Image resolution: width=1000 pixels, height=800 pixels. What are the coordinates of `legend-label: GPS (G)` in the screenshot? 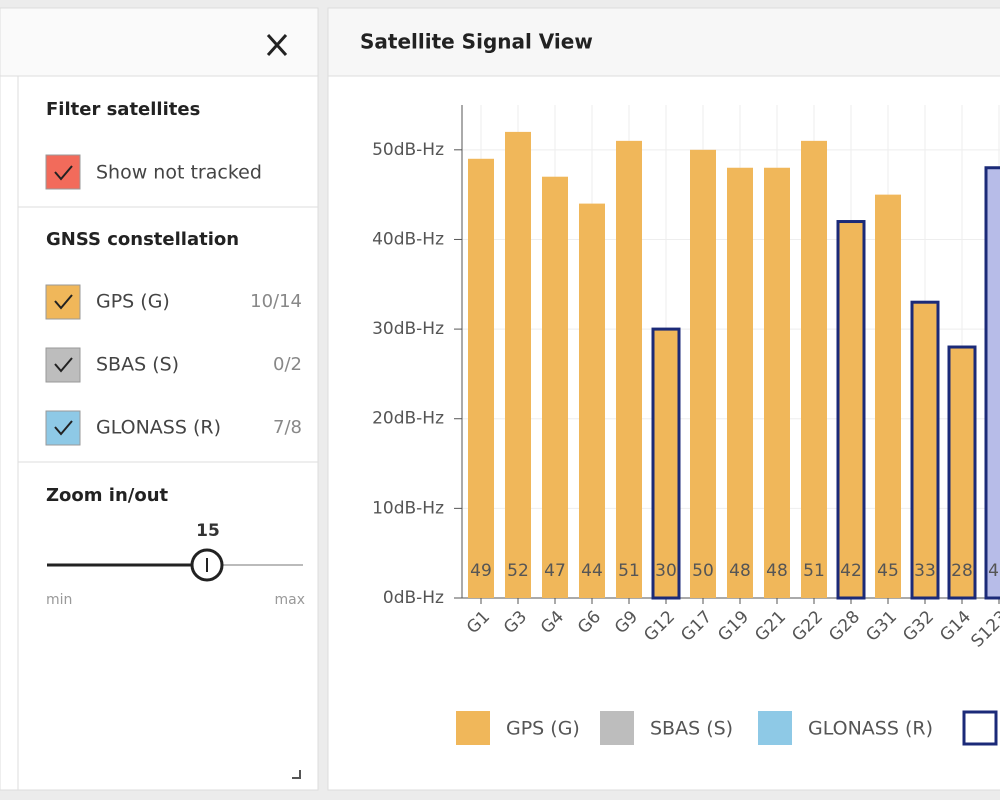 It's located at (543, 729).